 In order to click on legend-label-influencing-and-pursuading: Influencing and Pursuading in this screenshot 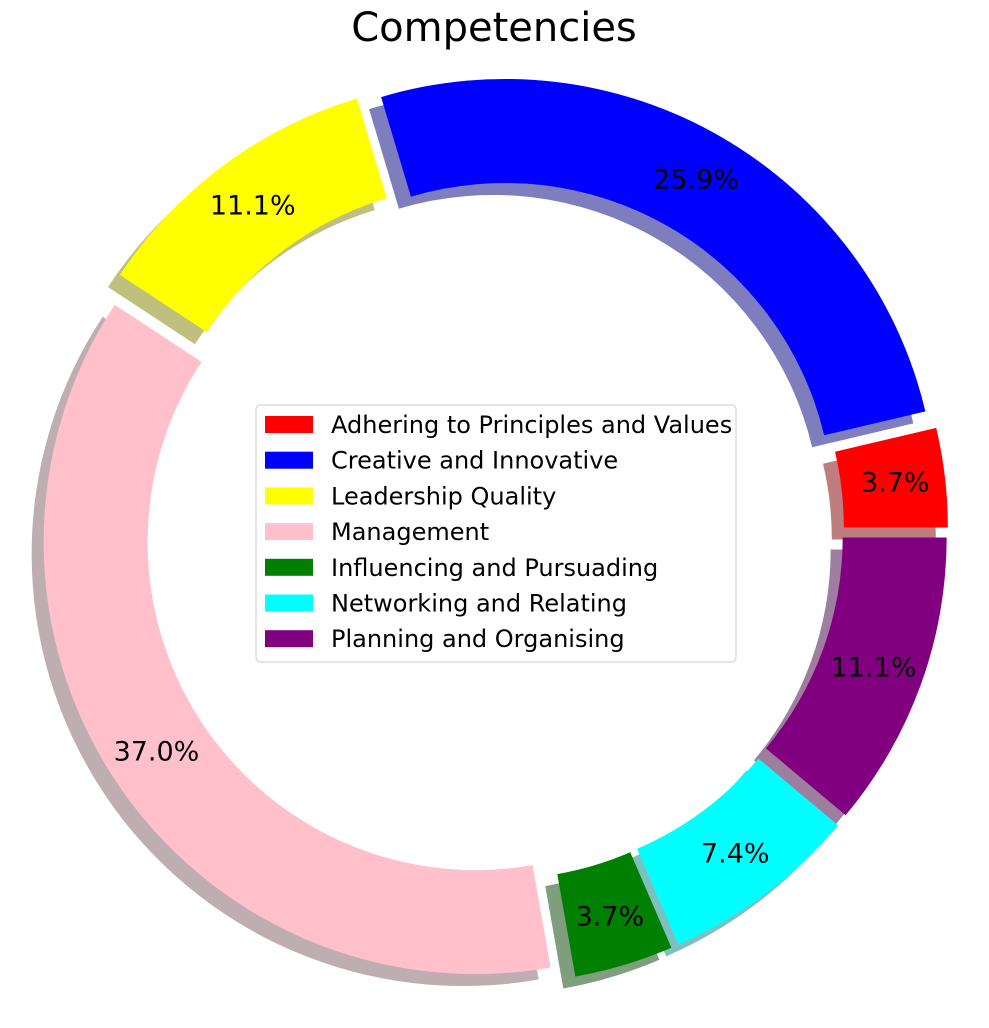, I will do `click(494, 568)`.